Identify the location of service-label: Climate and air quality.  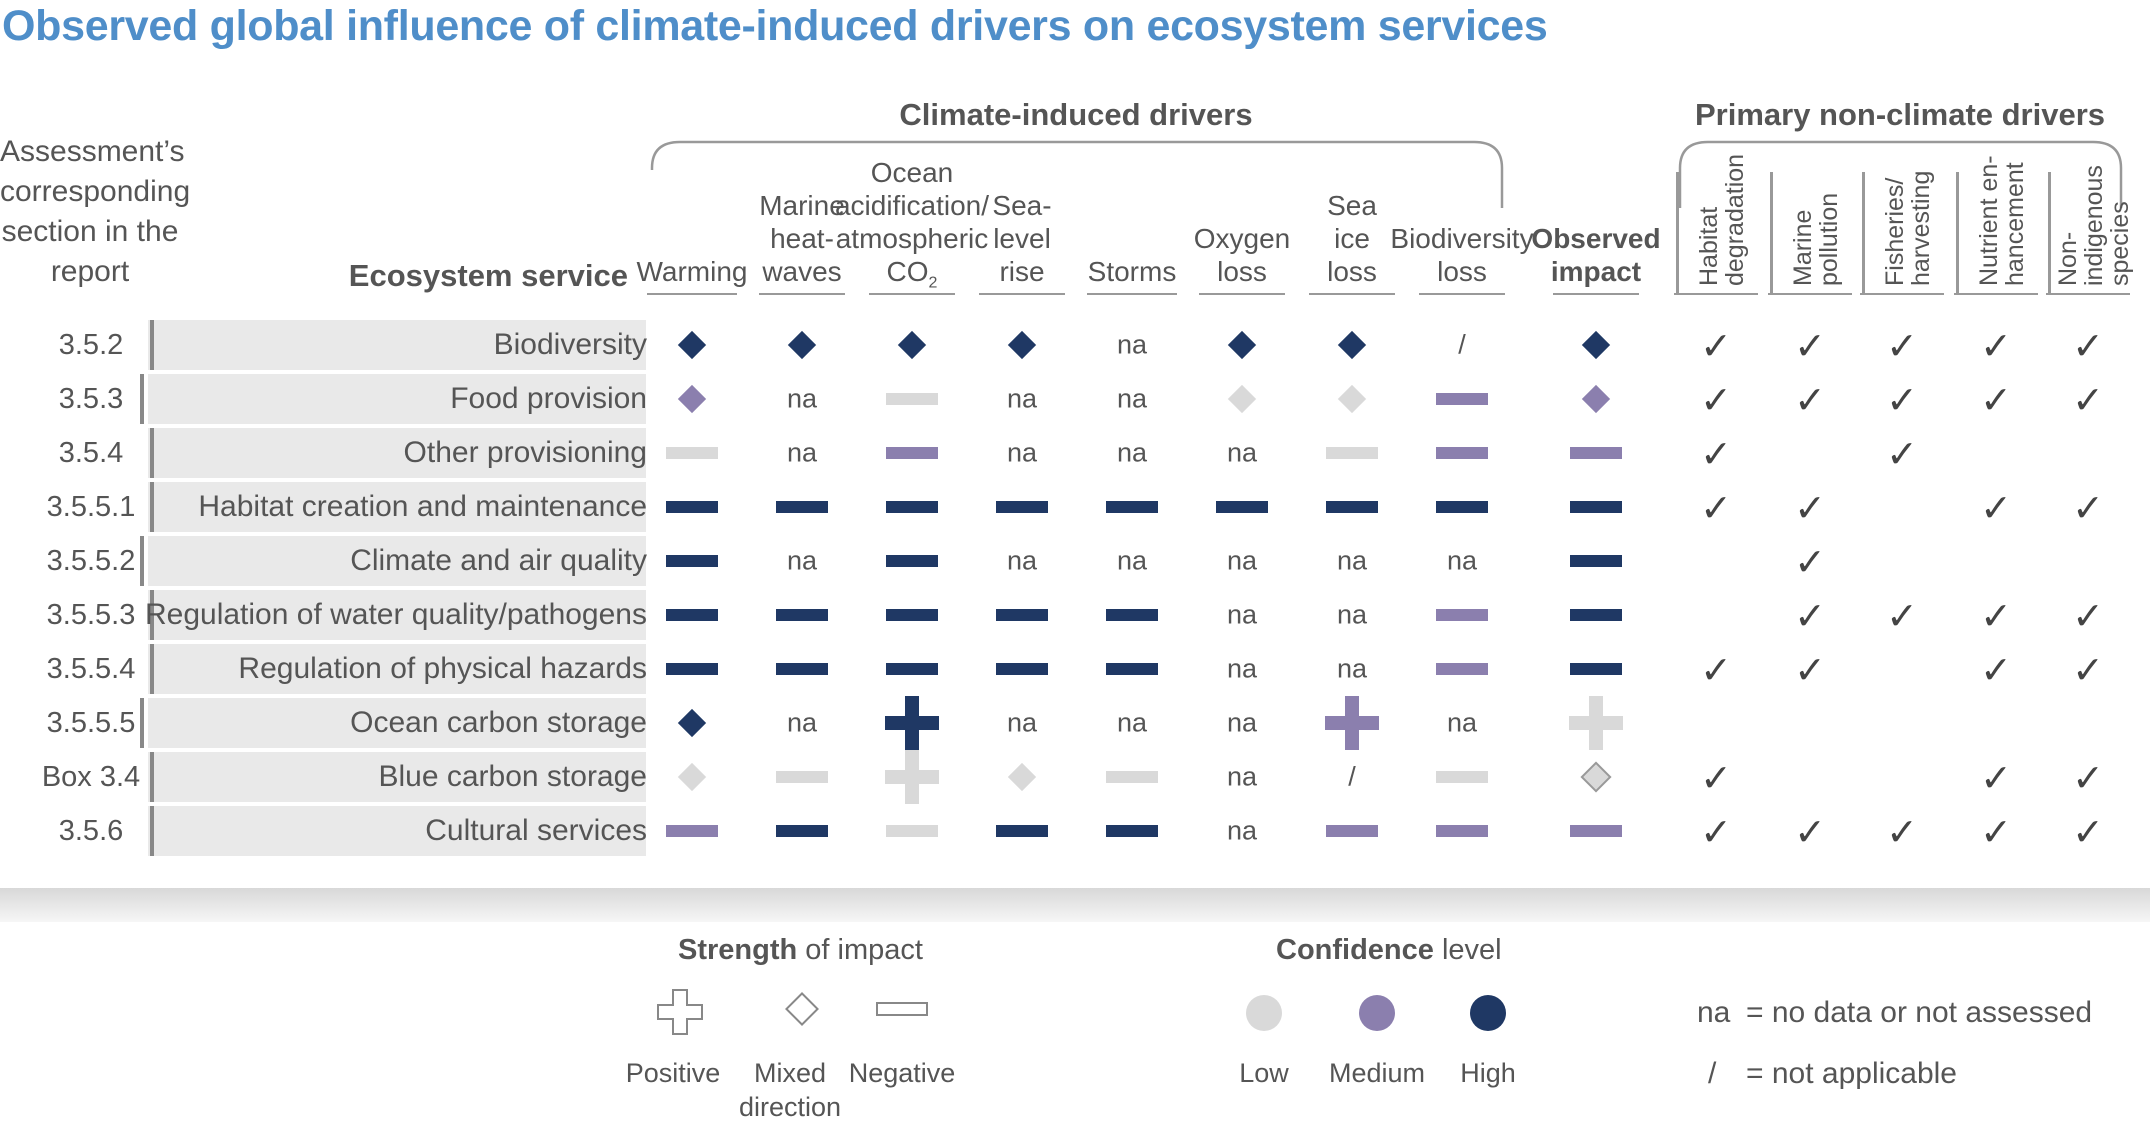
(498, 560).